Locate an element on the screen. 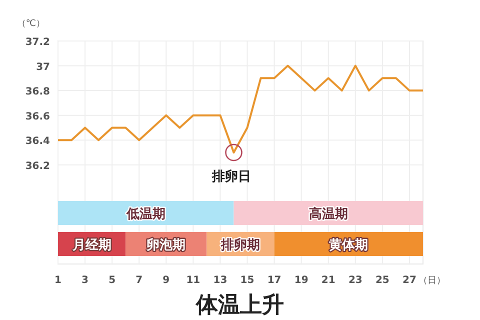 The height and width of the screenshot is (320, 480). y-tick-label: 36.8 is located at coordinates (37, 92).